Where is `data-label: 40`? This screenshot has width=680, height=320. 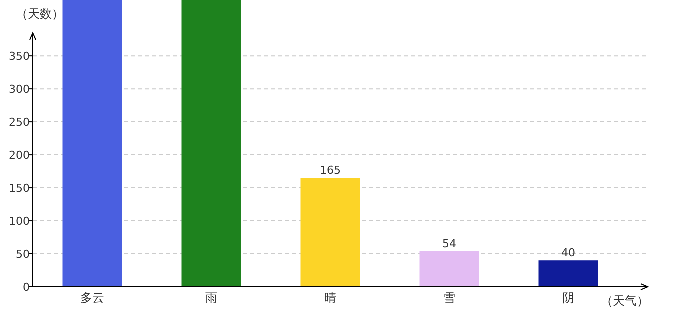
data-label: 40 is located at coordinates (569, 253).